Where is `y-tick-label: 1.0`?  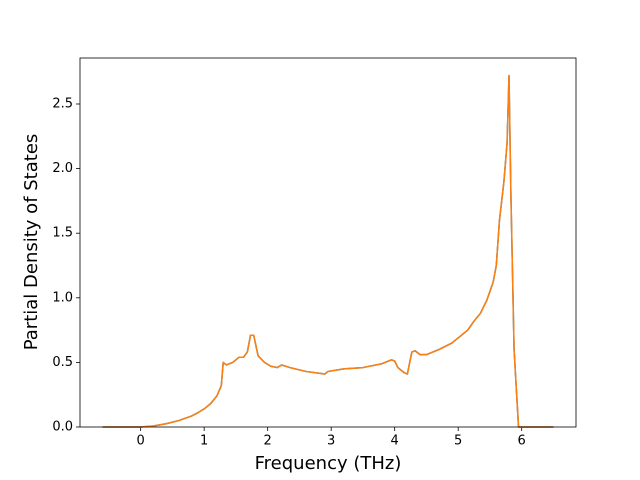 y-tick-label: 1.0 is located at coordinates (62, 297).